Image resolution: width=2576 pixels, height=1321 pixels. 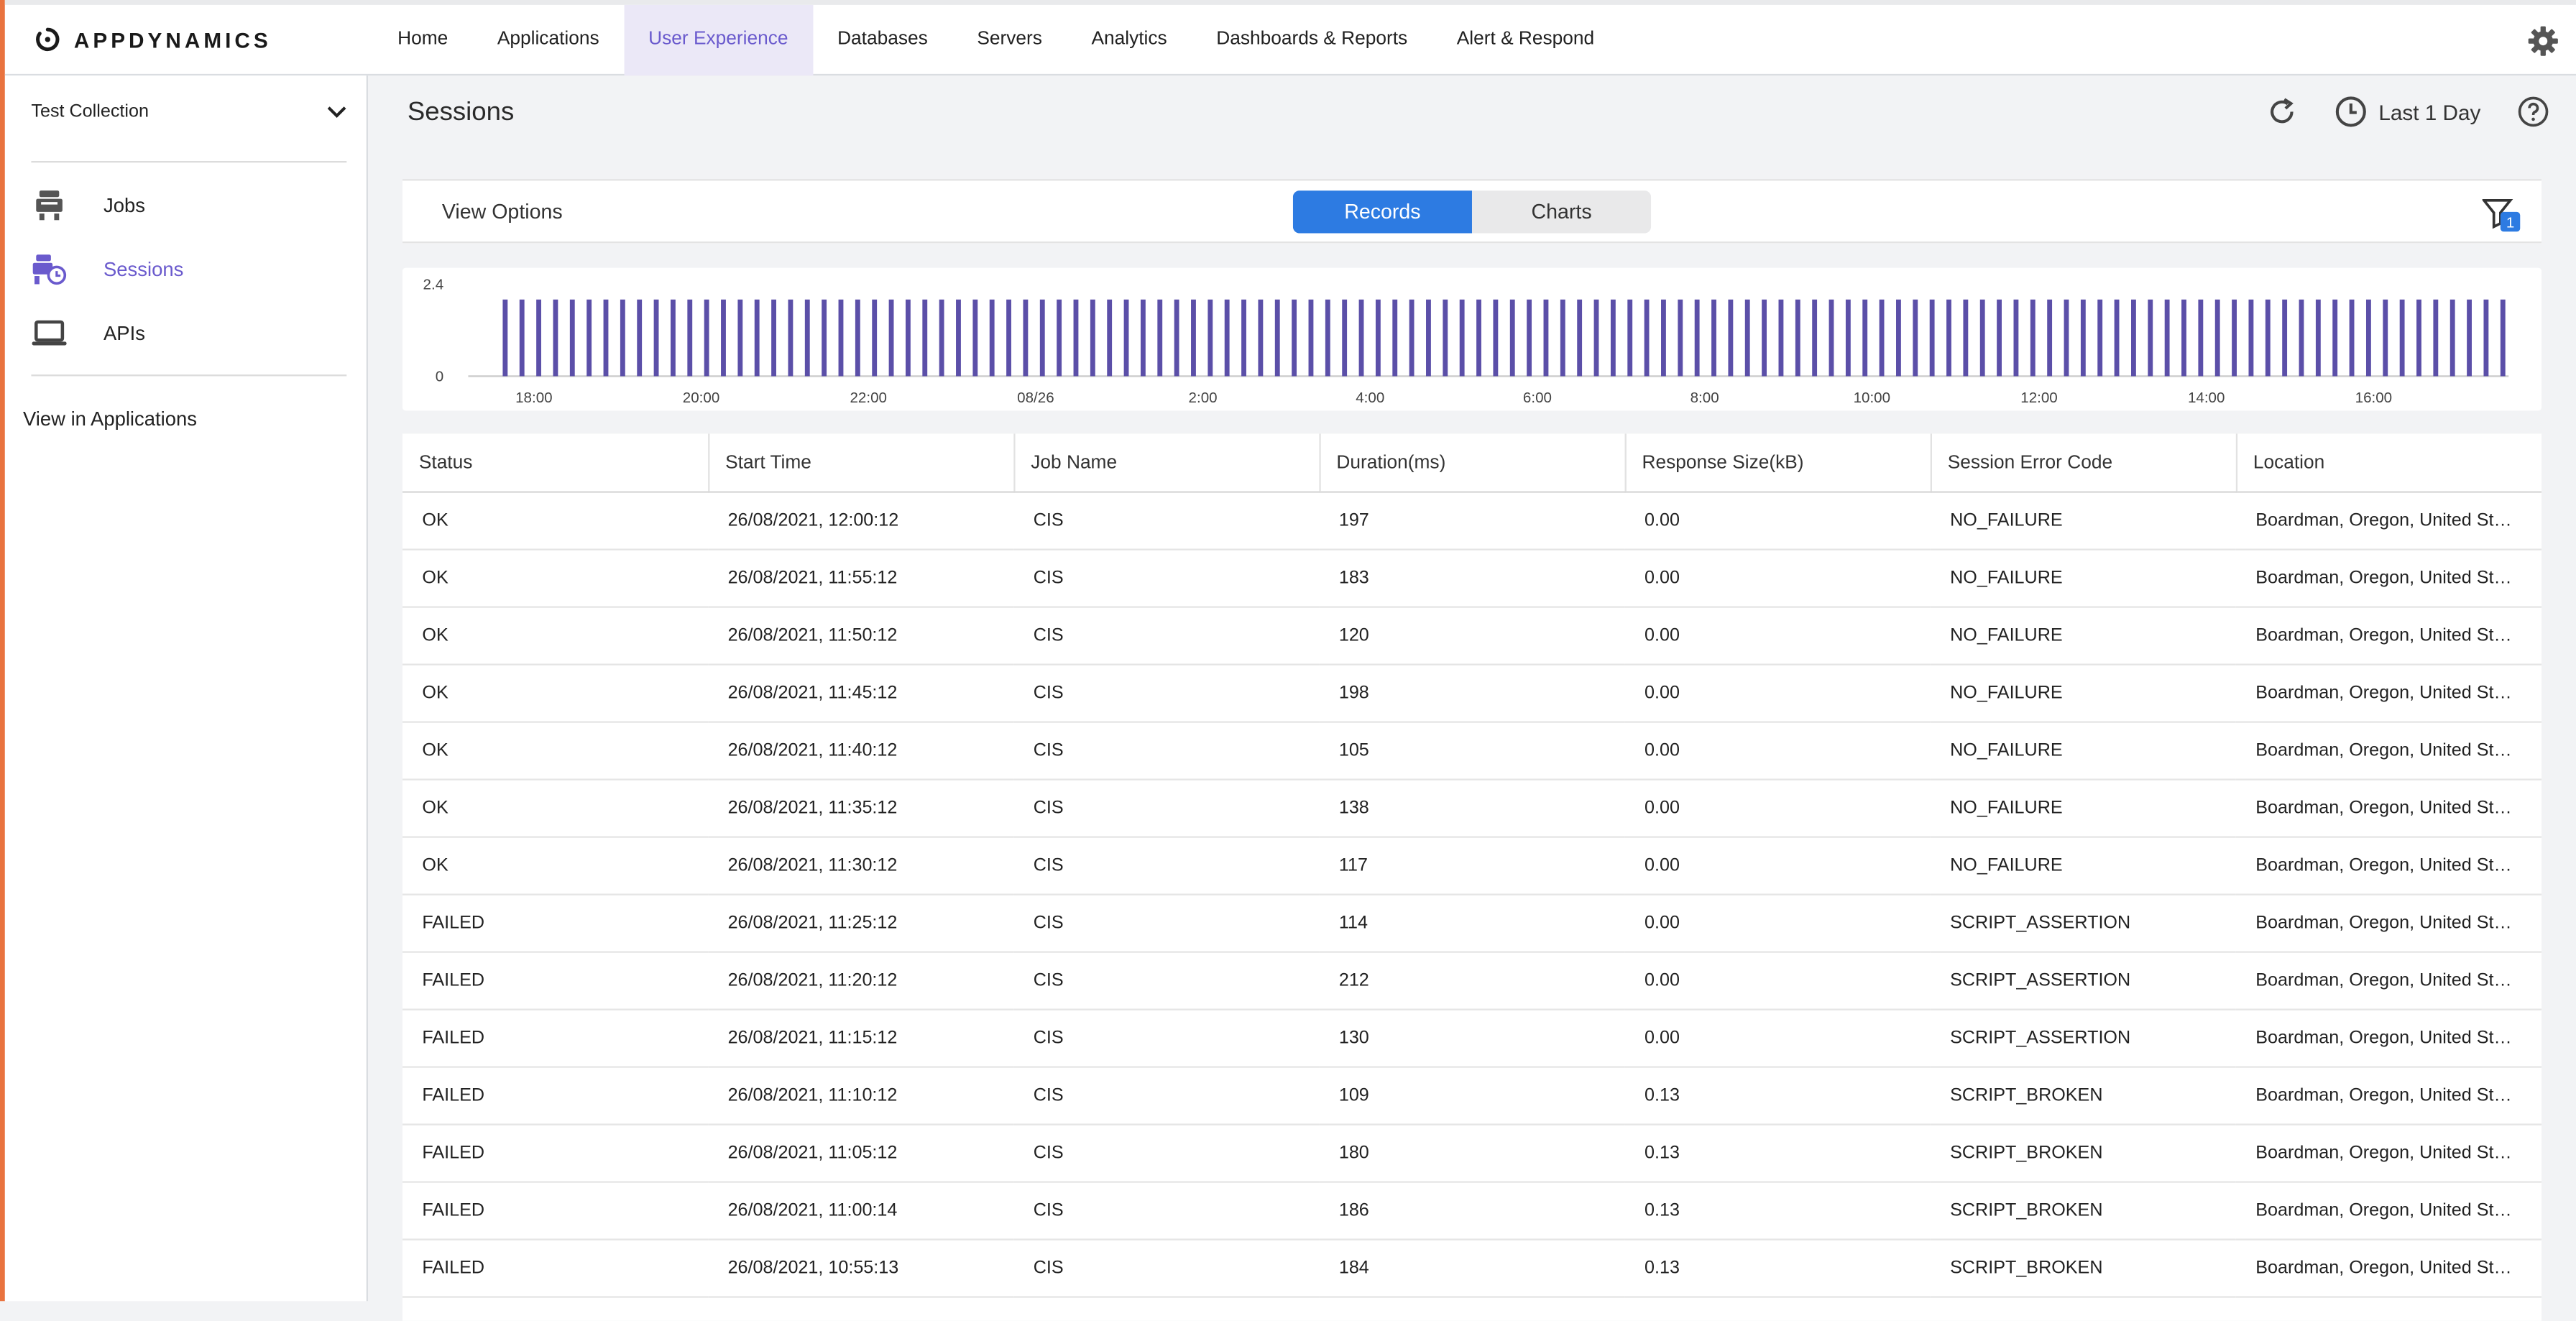 I want to click on records-button: Records, so click(x=1382, y=212).